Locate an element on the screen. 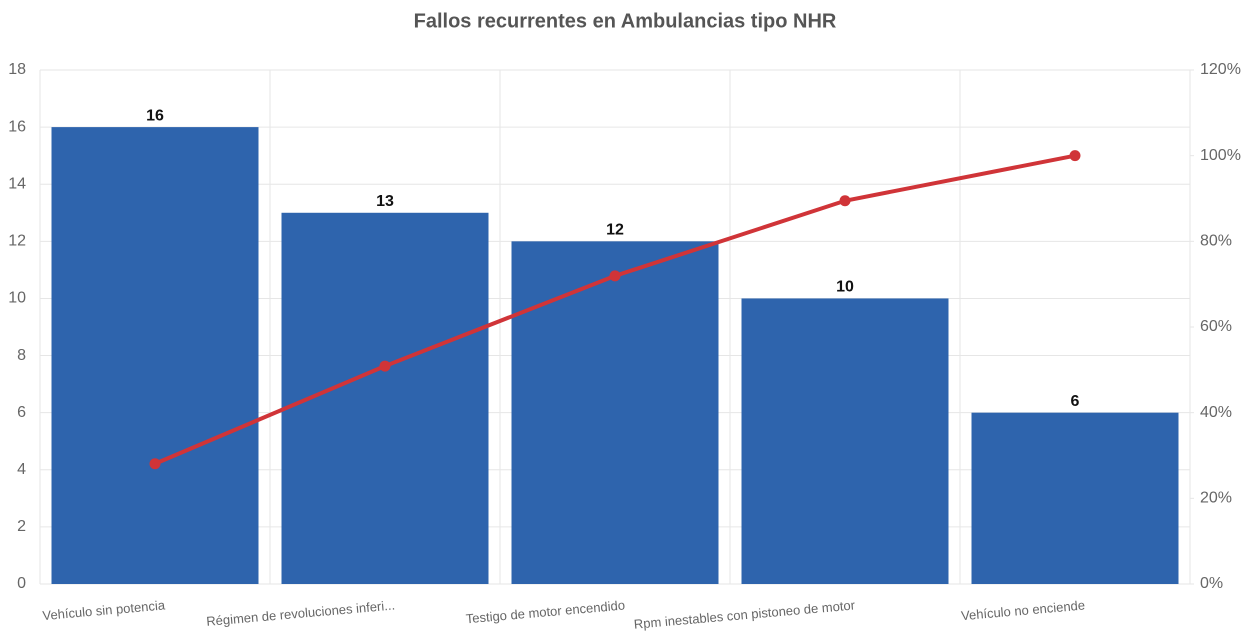  data-label: 13 is located at coordinates (385, 201).